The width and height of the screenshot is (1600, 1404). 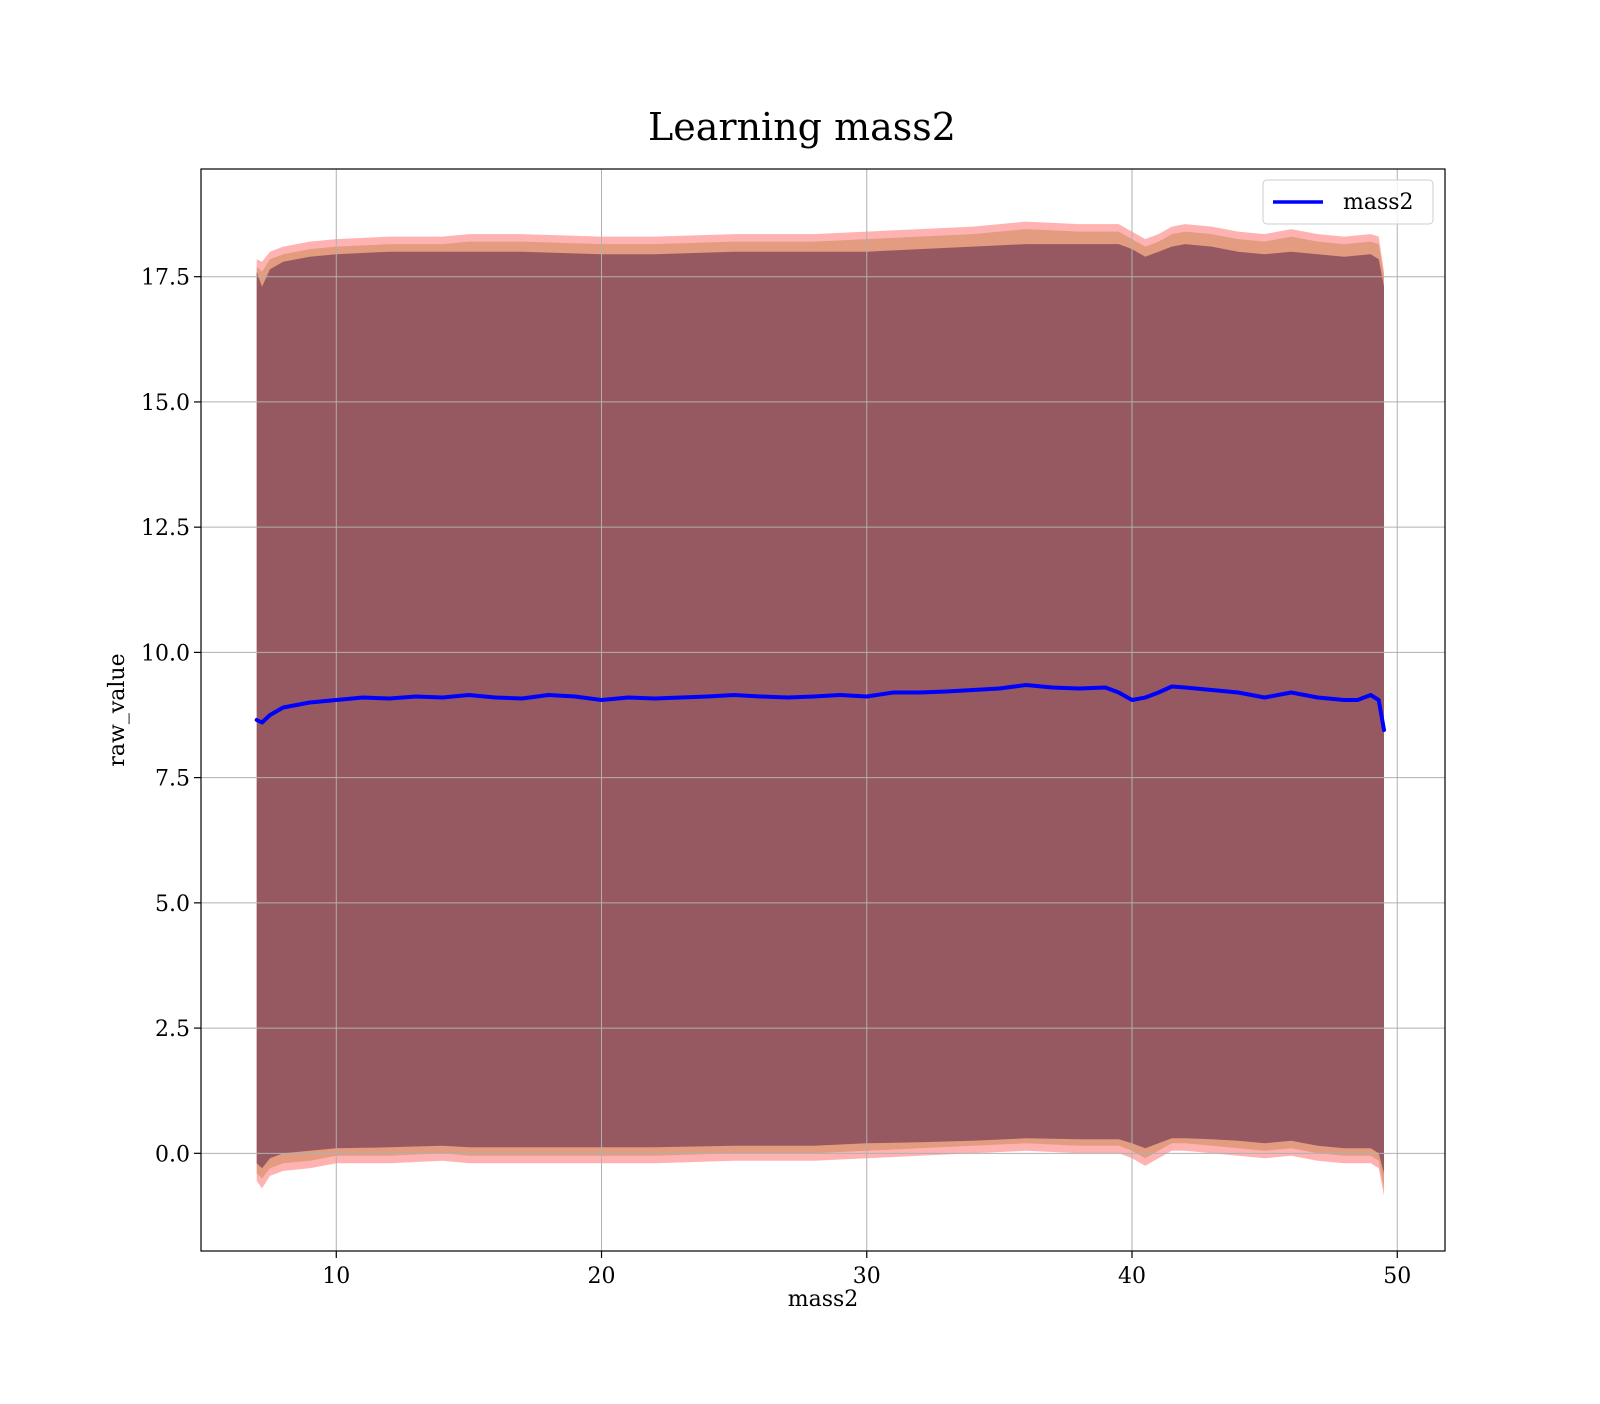 I want to click on y-tick-label: 2.5, so click(x=172, y=1029).